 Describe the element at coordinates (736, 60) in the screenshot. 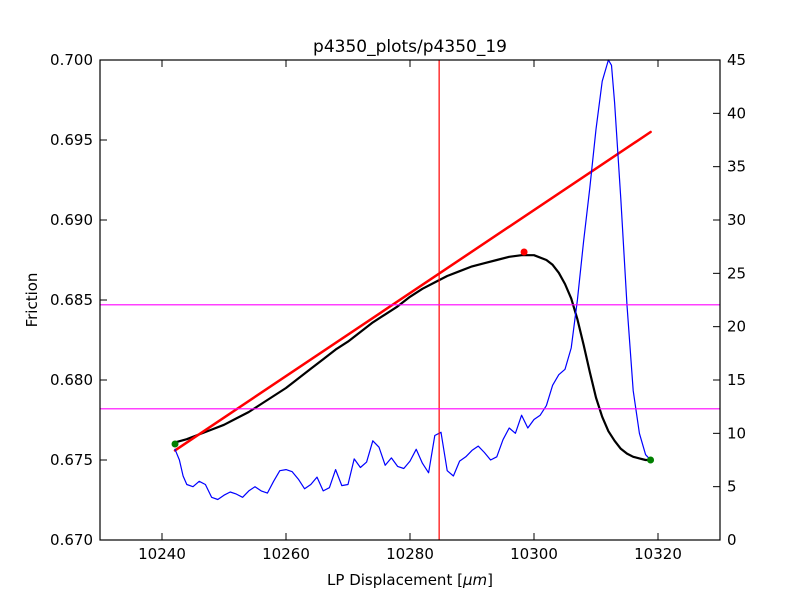

I see `y2-tick-label: 45` at that location.